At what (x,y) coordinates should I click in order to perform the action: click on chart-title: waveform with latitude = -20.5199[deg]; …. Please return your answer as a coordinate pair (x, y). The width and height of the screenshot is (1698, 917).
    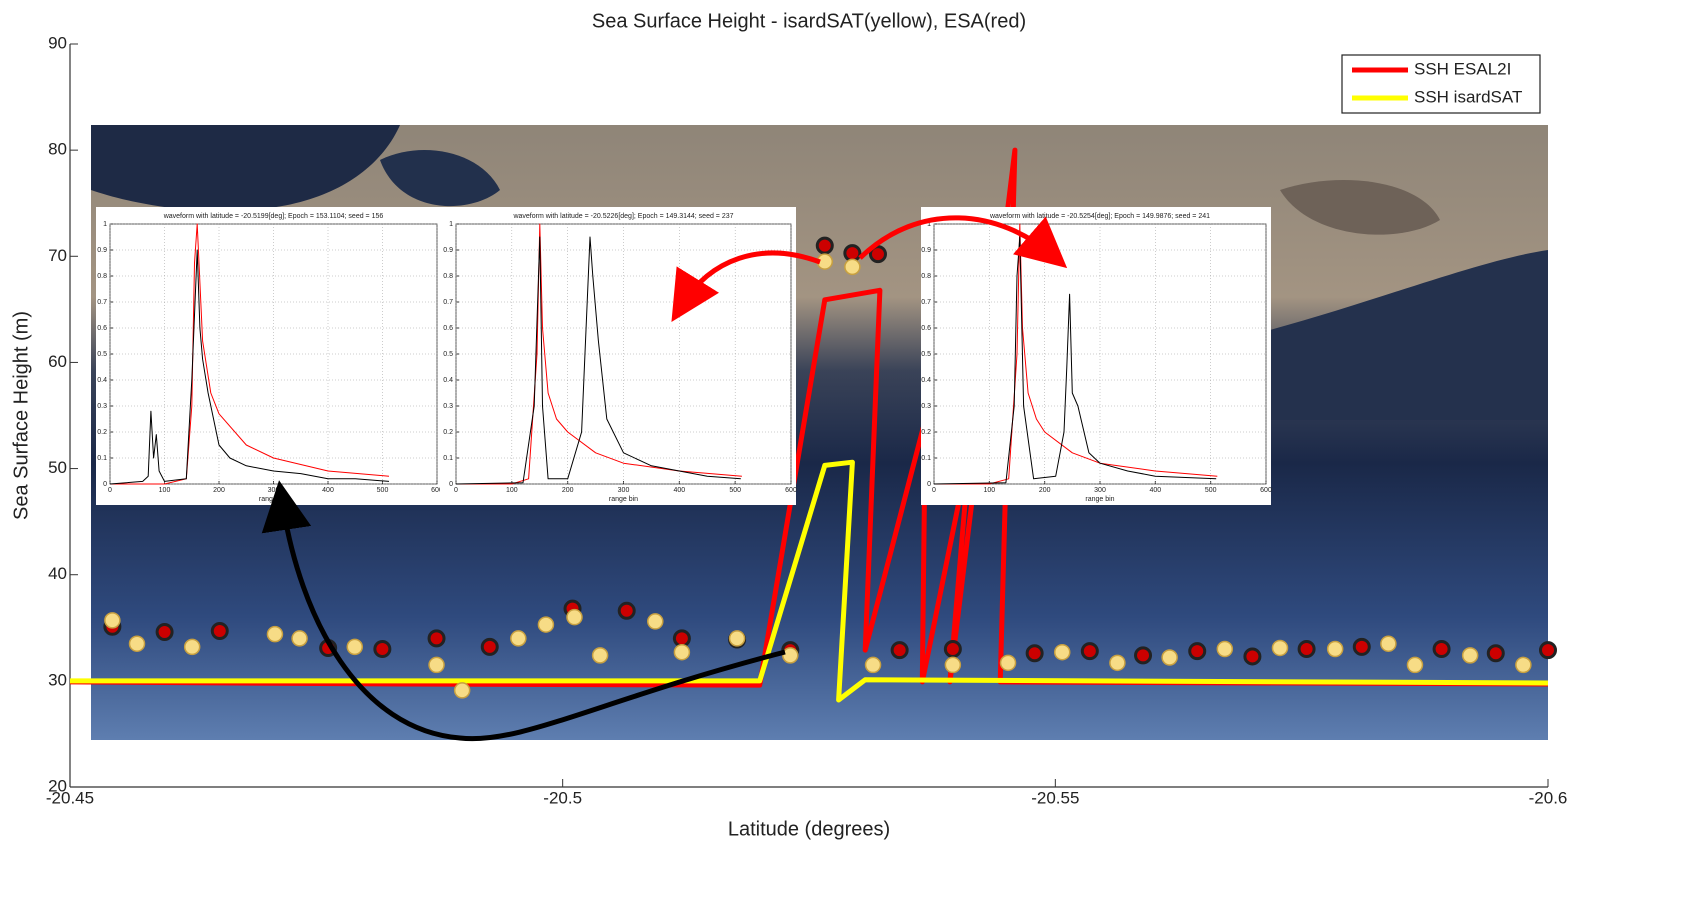
    Looking at the image, I should click on (273, 216).